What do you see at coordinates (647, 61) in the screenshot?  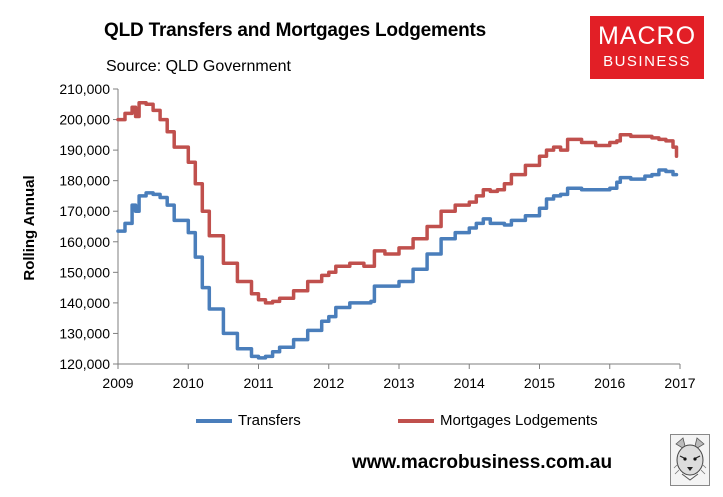 I see `logo-line-2: BUSINESS` at bounding box center [647, 61].